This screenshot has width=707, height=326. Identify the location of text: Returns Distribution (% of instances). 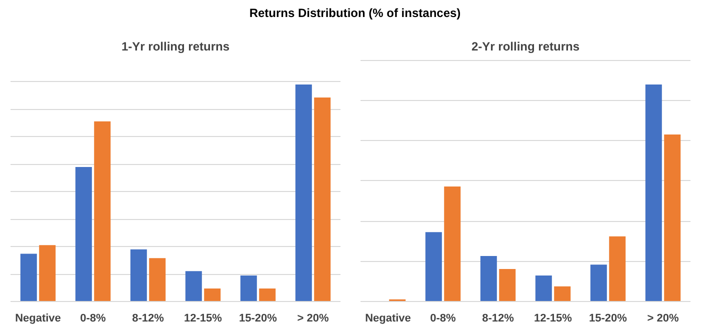
(355, 13).